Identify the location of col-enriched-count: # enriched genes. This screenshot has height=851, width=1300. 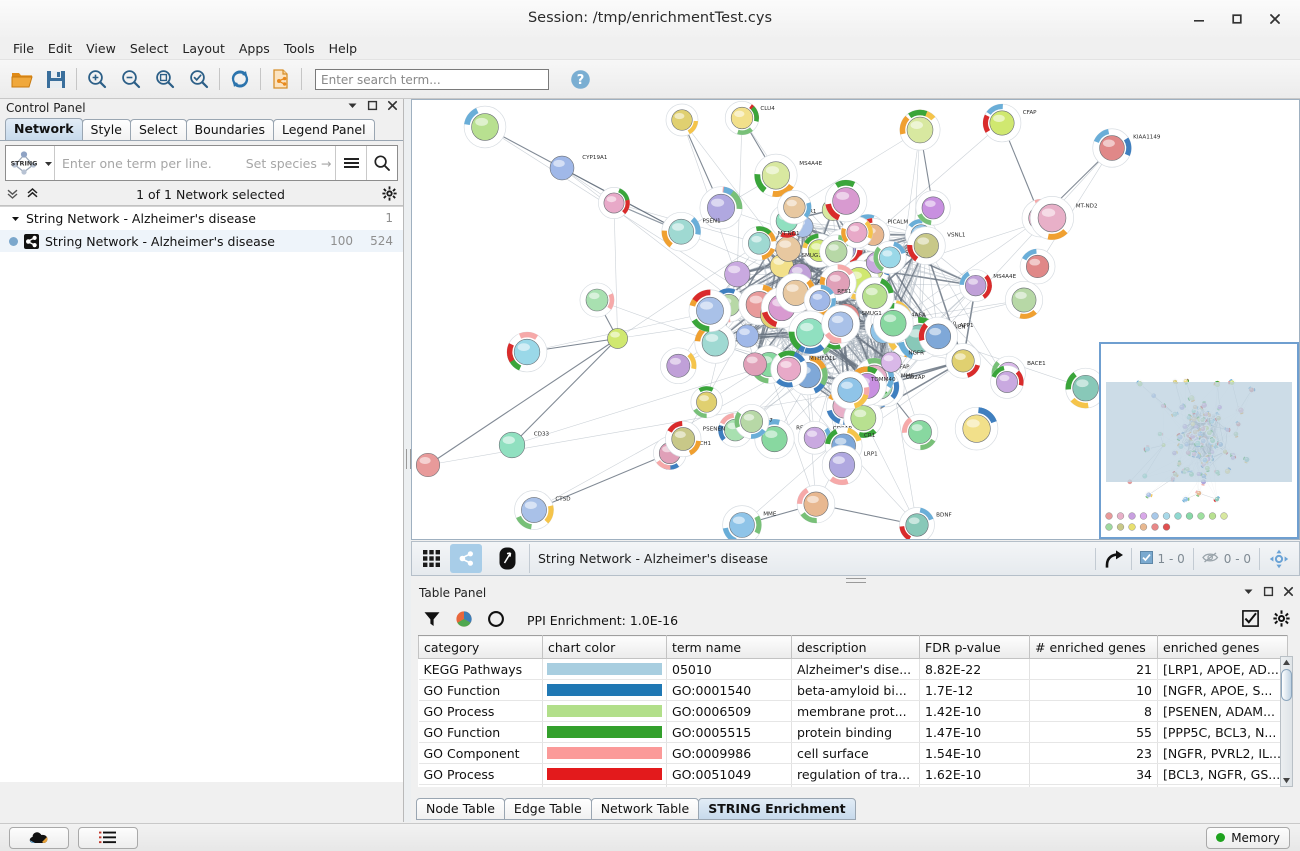
(1094, 647).